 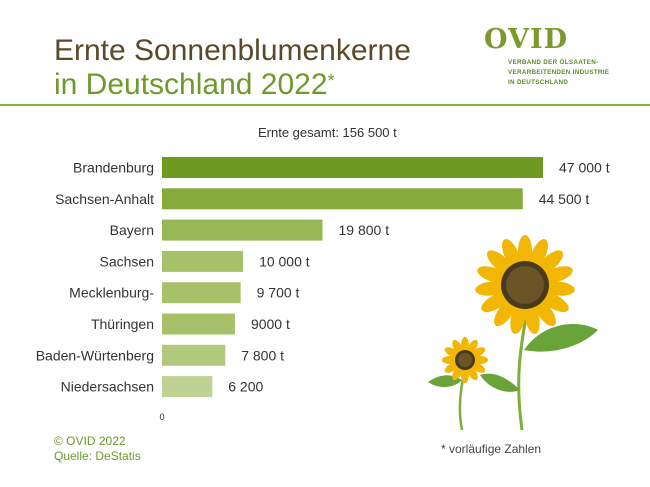 I want to click on total-harvest-label: Ernte gesamt: 156 500 t, so click(x=327, y=132).